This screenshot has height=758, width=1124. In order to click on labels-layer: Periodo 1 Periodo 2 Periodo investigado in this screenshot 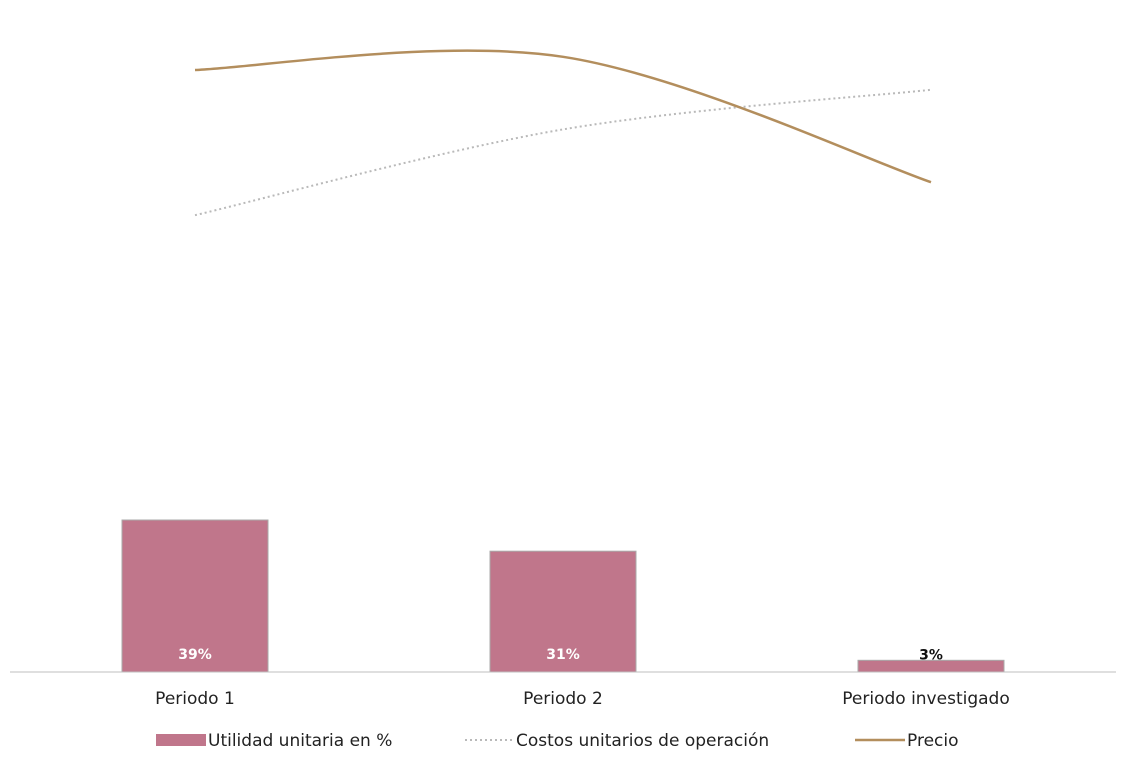, I will do `click(582, 699)`.